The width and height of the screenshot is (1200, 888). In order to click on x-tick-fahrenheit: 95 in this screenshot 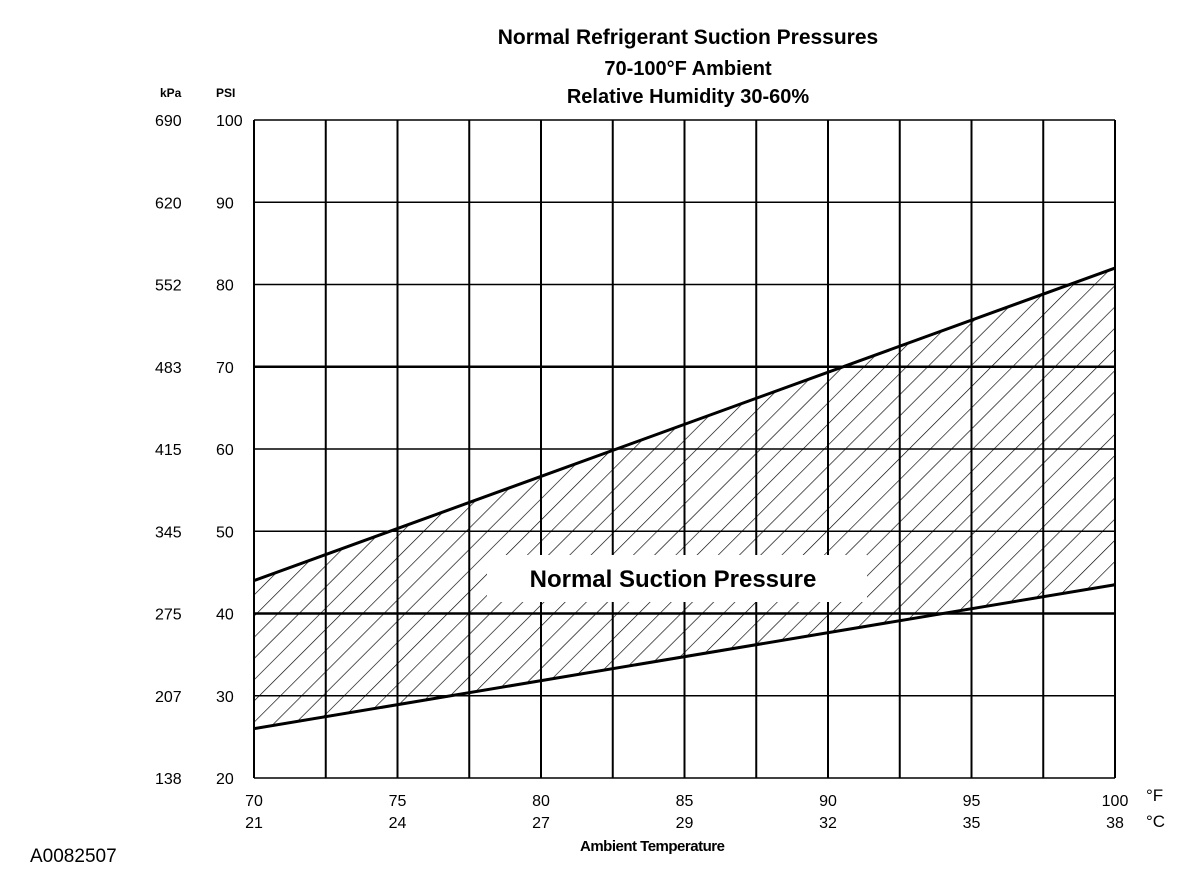, I will do `click(972, 801)`.